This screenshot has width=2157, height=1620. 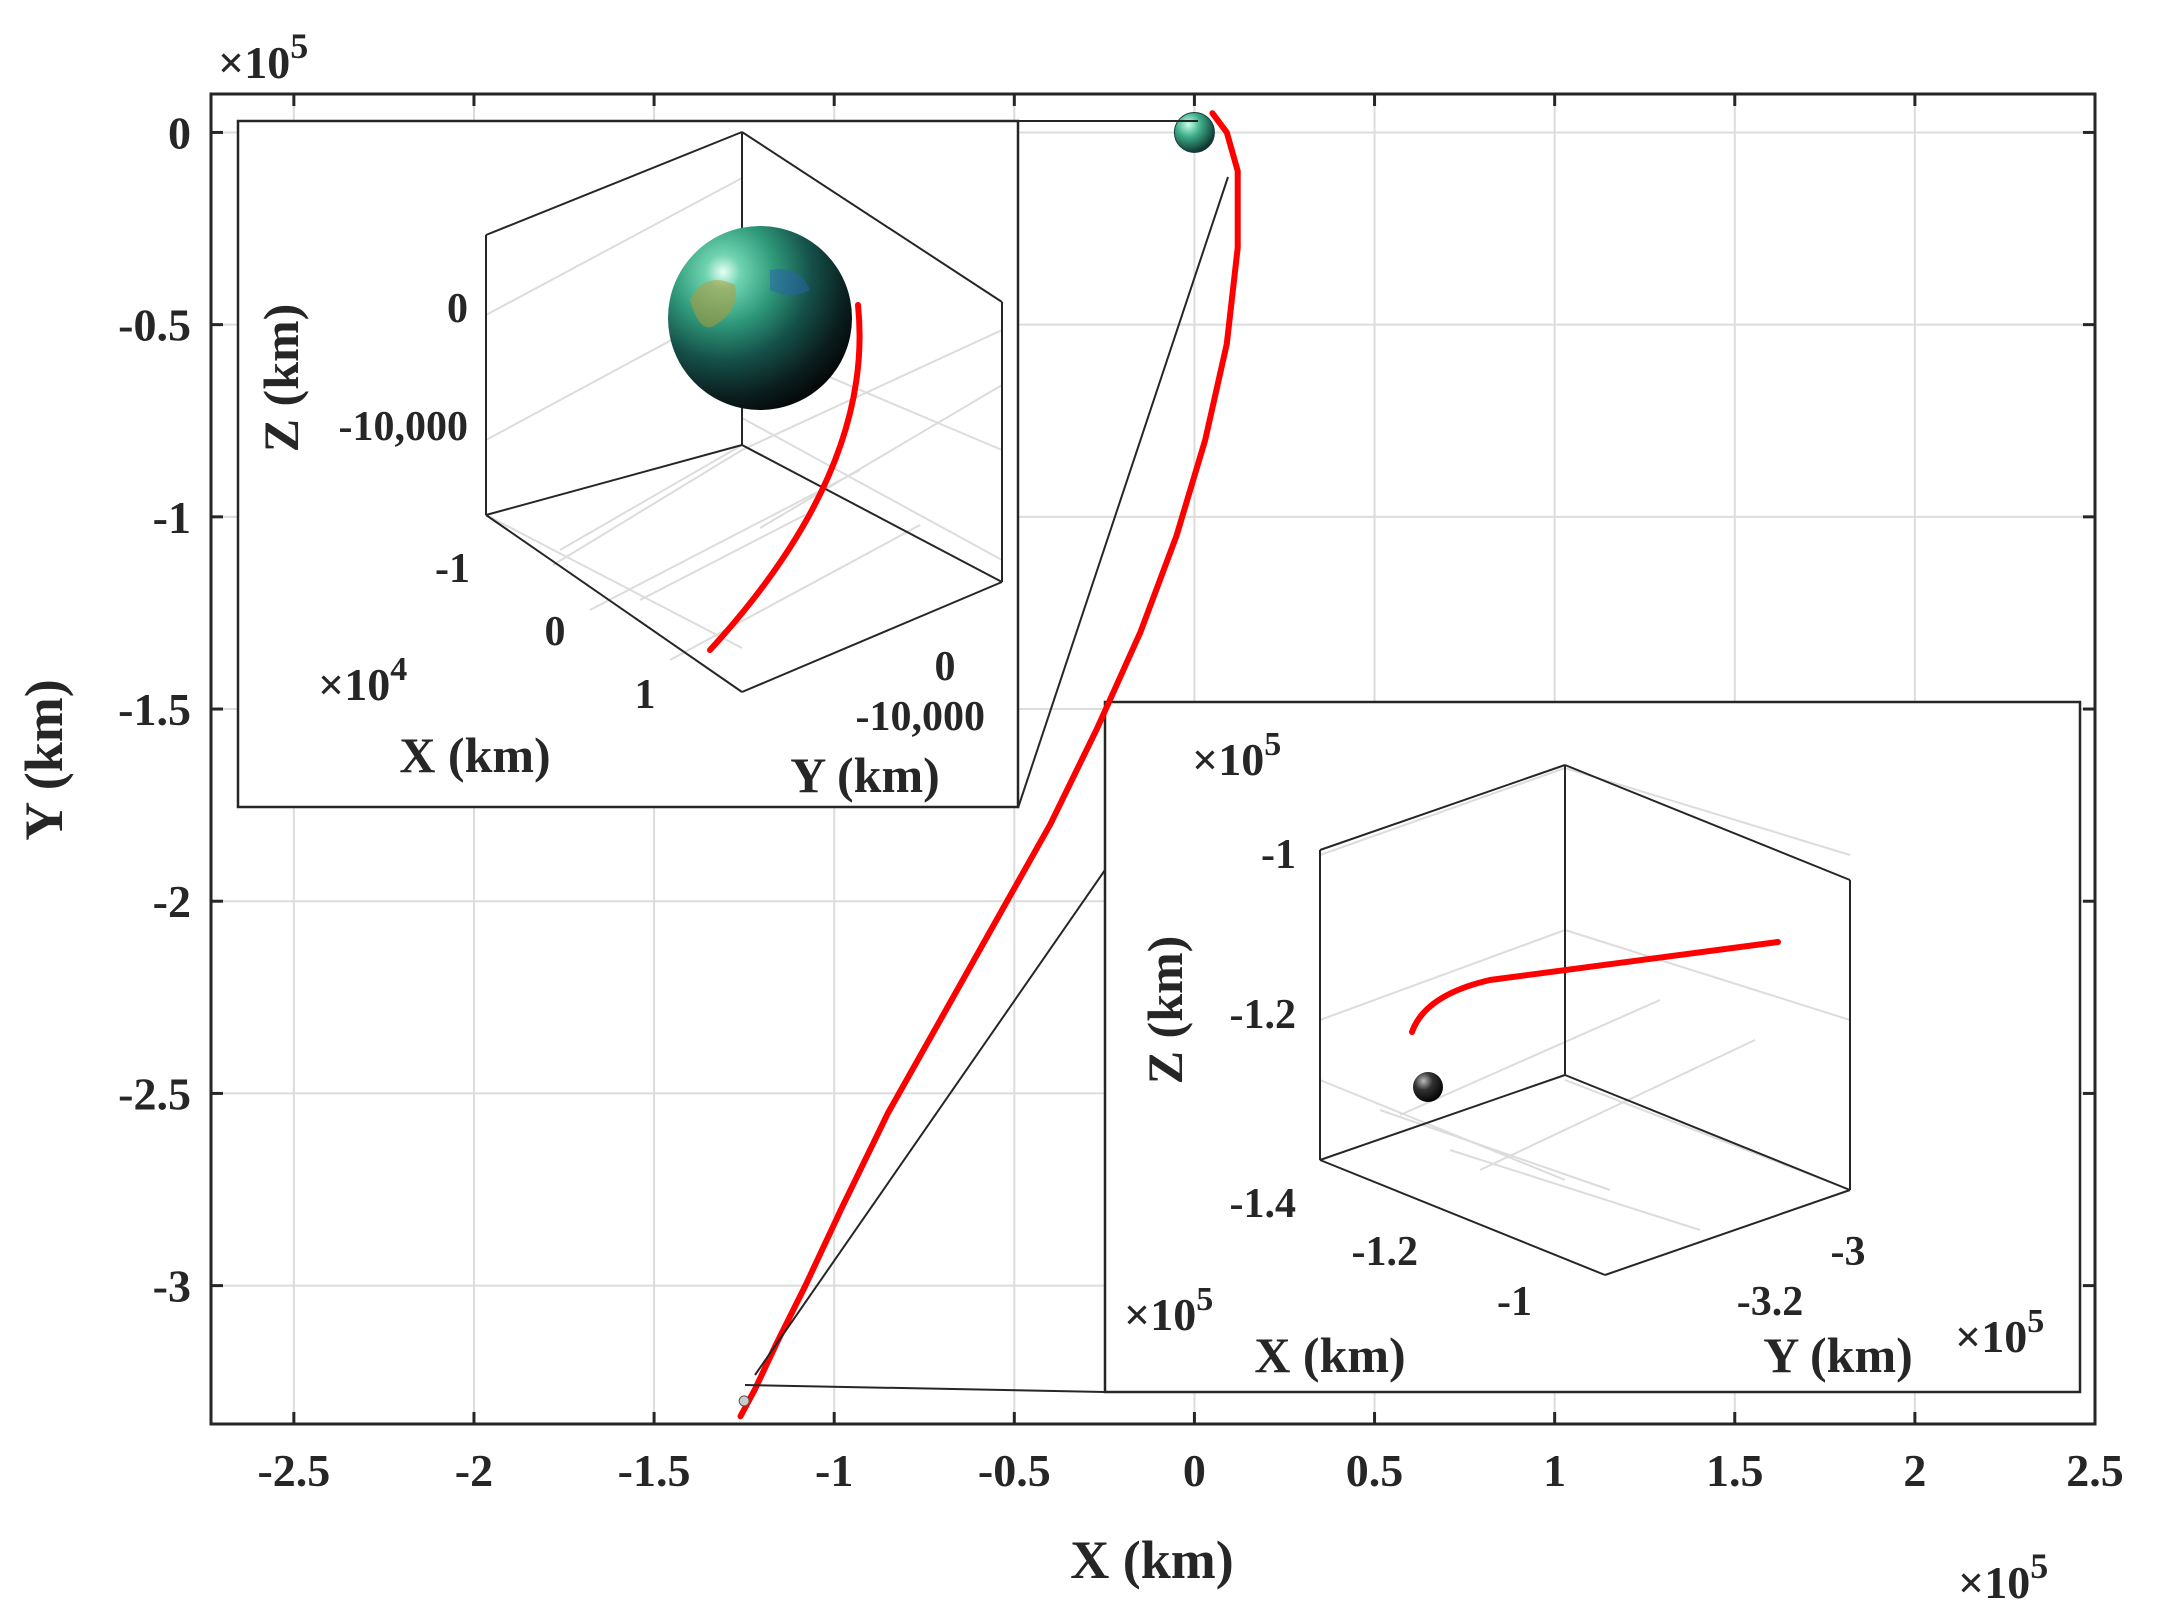 I want to click on y-tick-label: -2.5, so click(x=154, y=1093).